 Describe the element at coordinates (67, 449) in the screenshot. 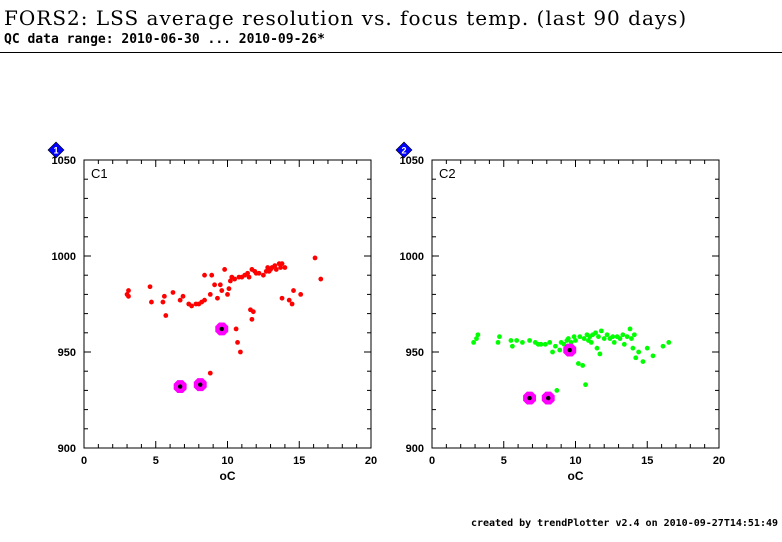

I see `y-tick-label: 900` at that location.